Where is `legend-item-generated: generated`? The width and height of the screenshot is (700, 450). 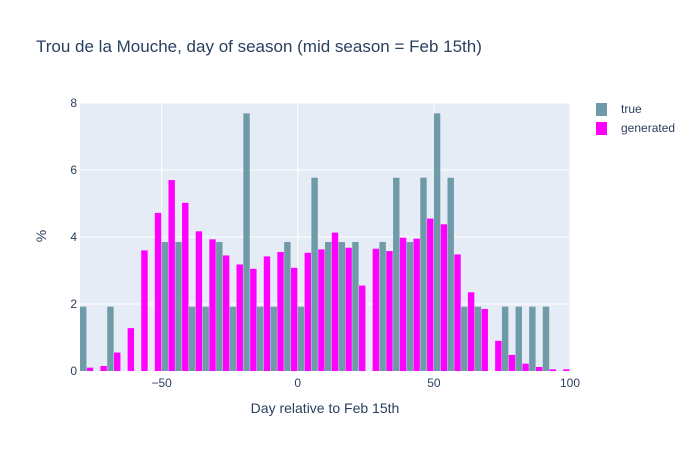
legend-item-generated: generated is located at coordinates (635, 128).